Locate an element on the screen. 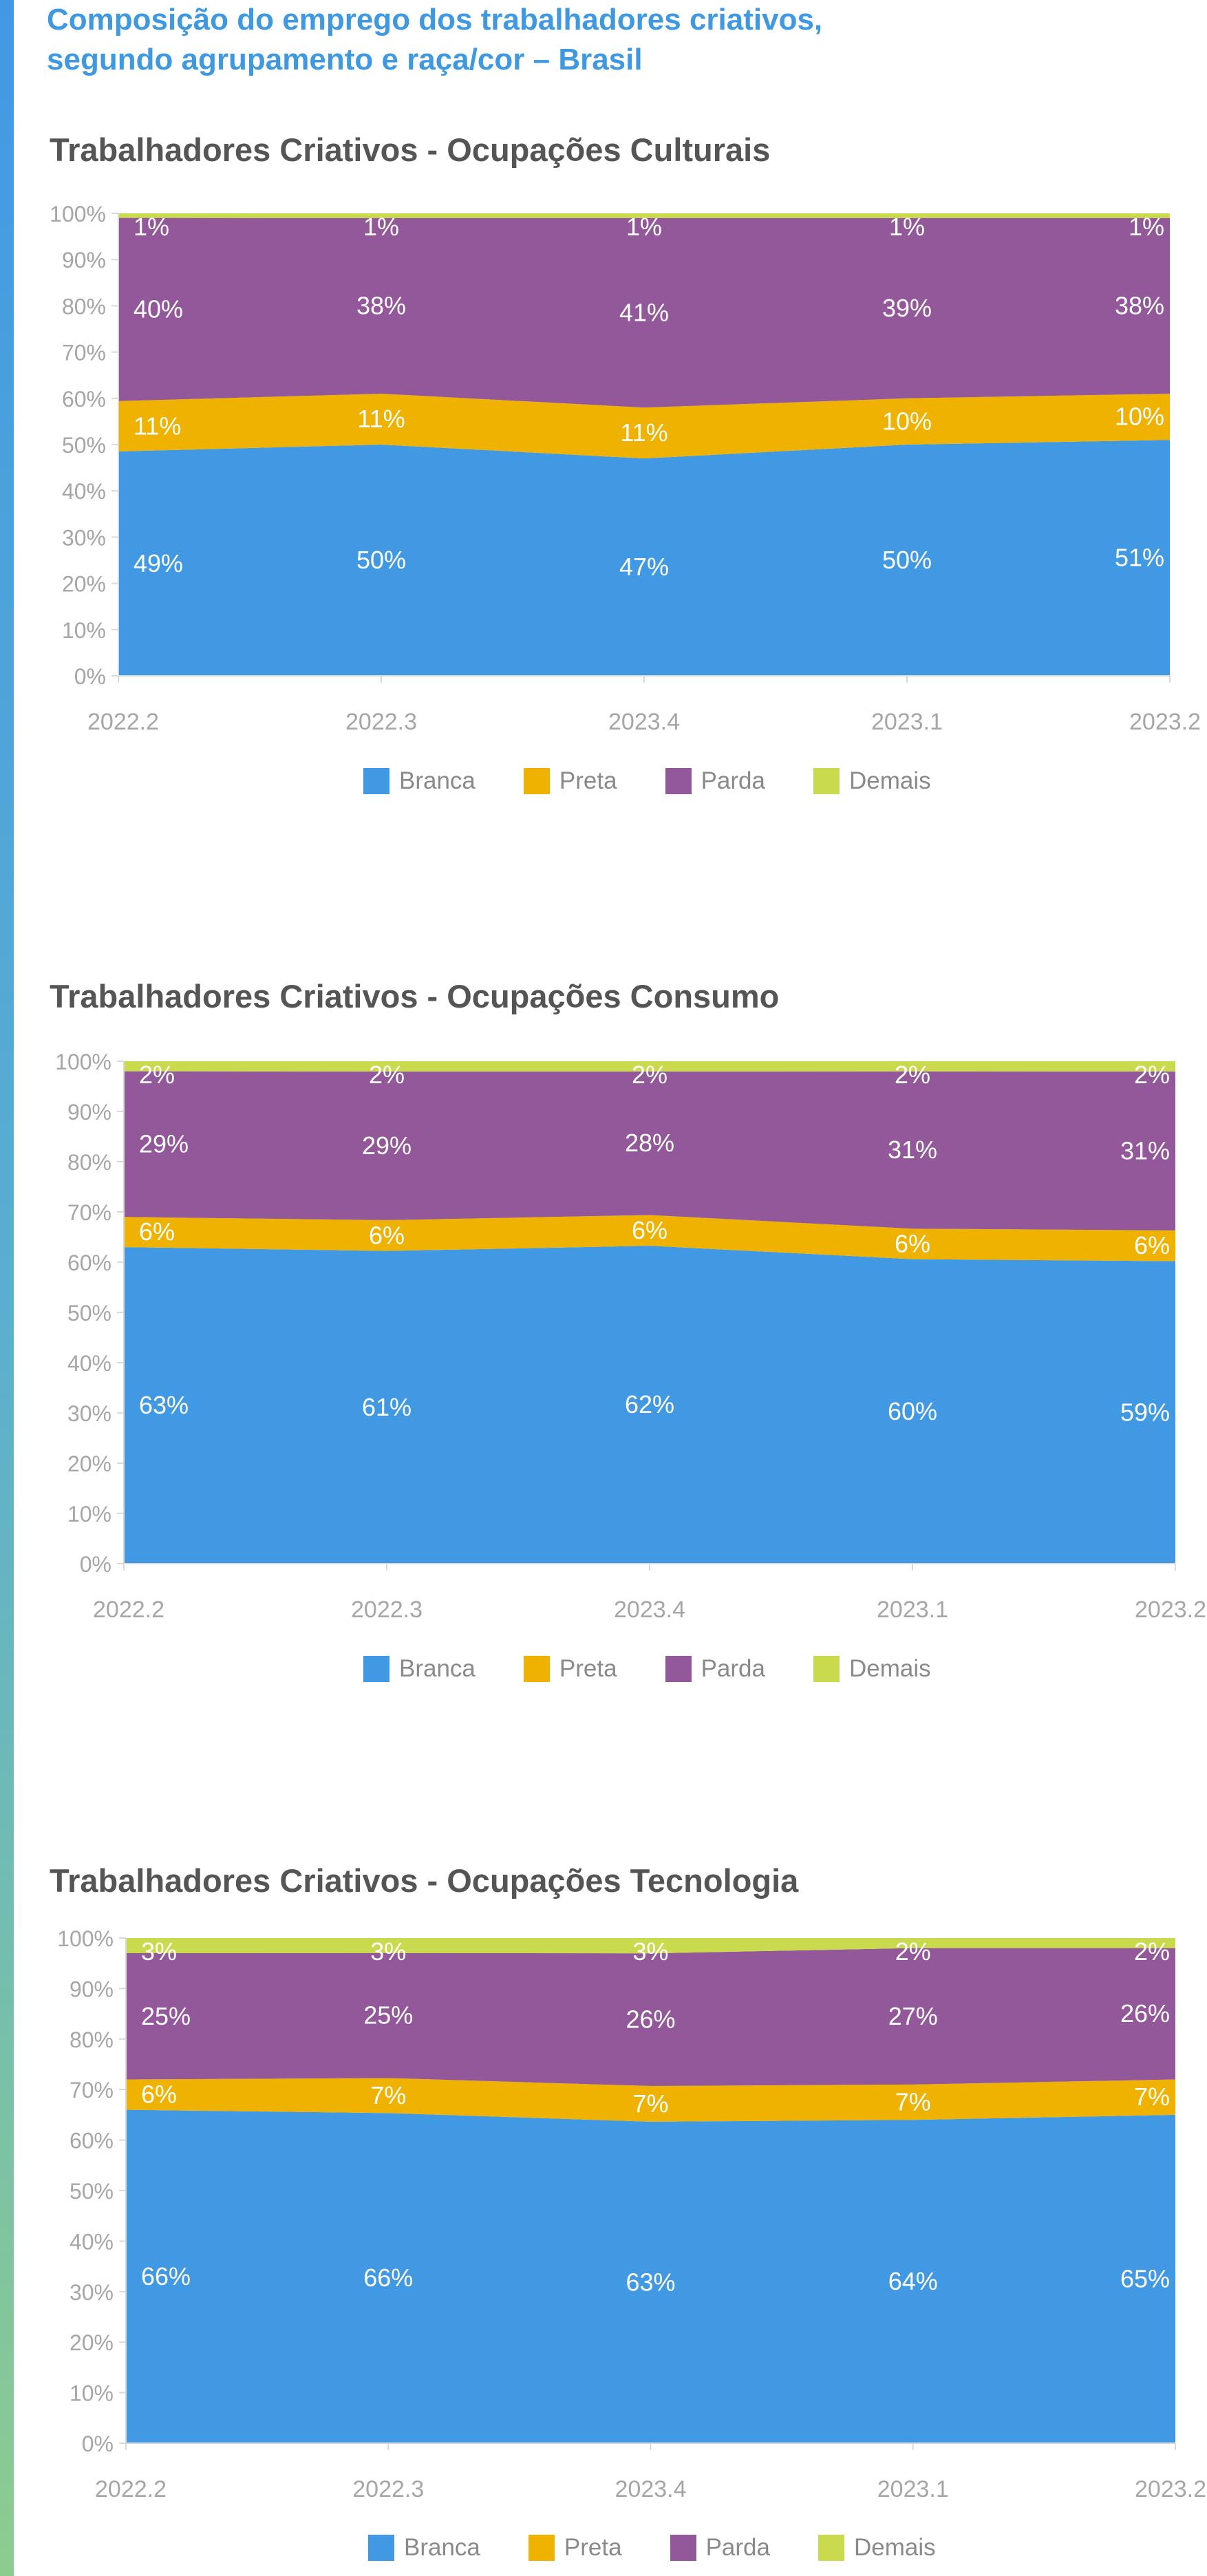 The height and width of the screenshot is (2576, 1207). page-title-line-2: segundo agrupamento e raça/cor – Brasil is located at coordinates (345, 59).